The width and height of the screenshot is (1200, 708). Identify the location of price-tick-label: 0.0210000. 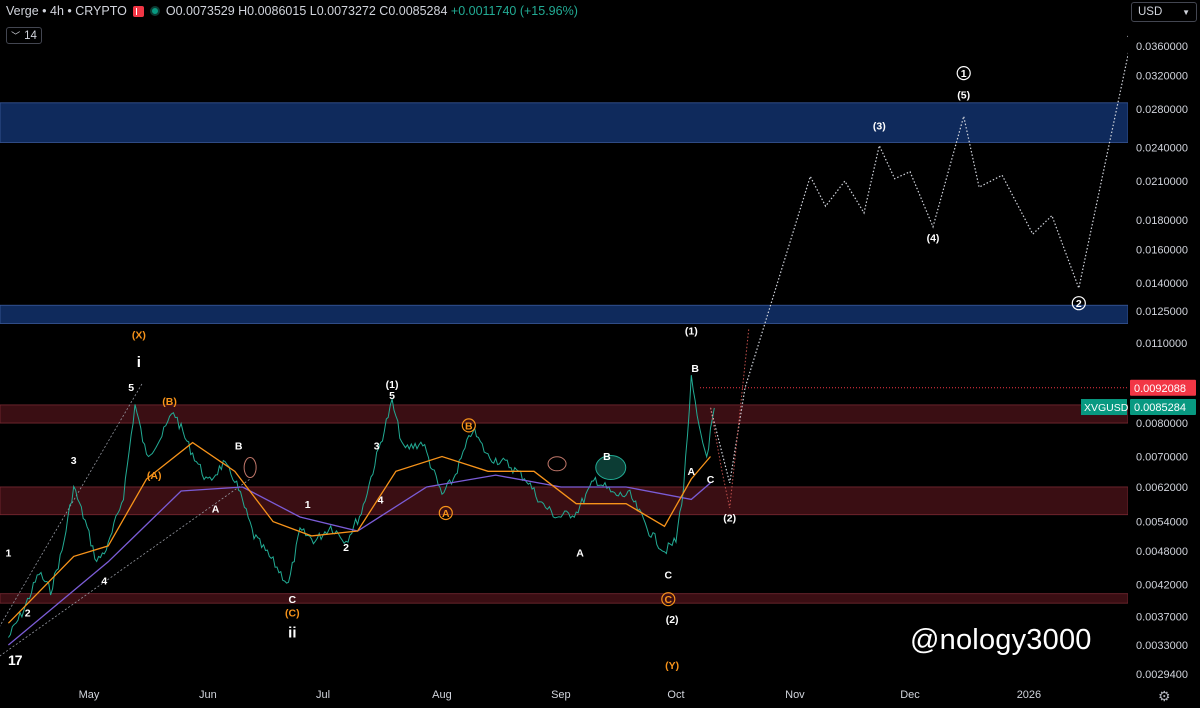
(1162, 182).